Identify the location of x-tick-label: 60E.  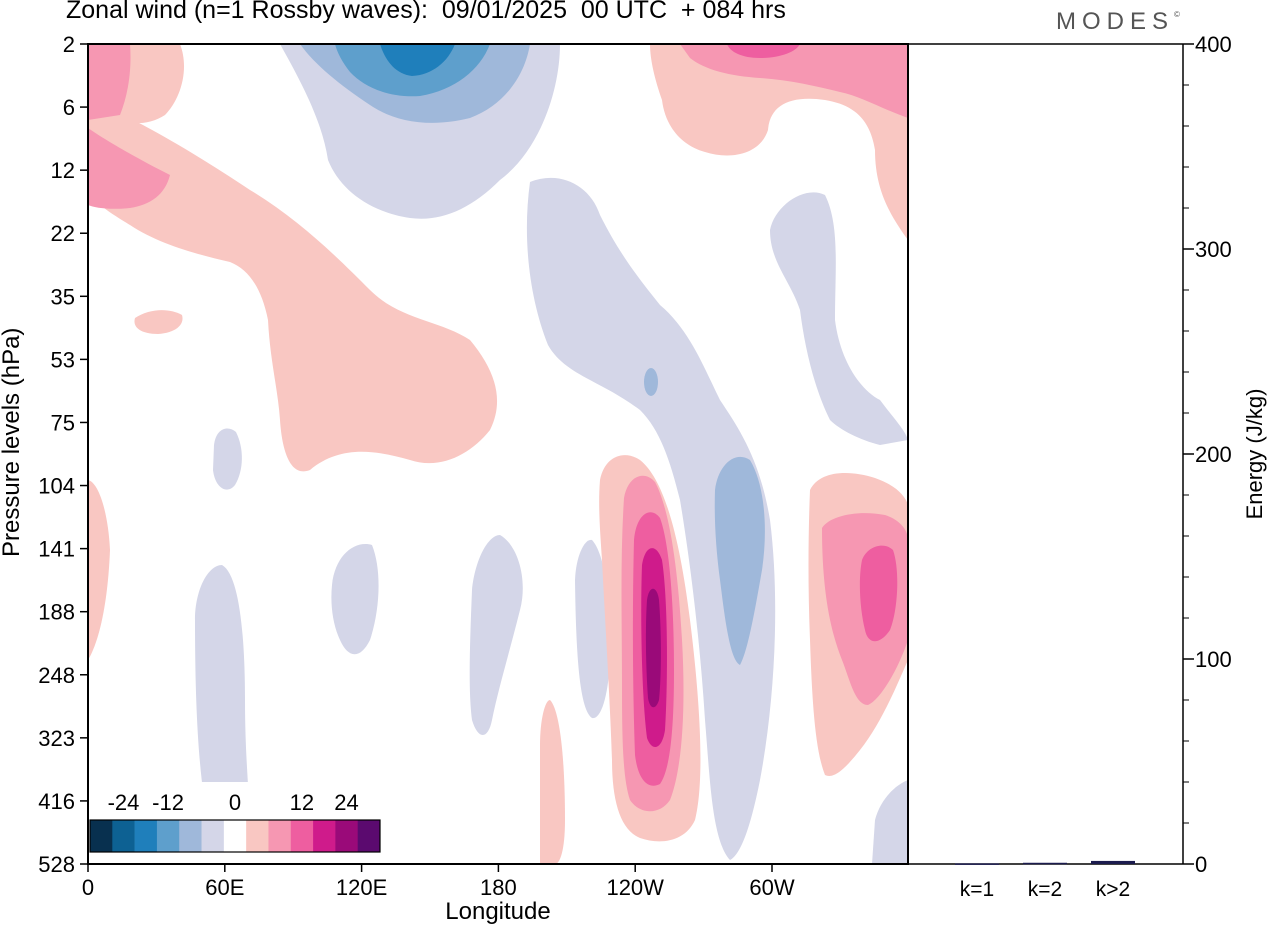
(224, 887).